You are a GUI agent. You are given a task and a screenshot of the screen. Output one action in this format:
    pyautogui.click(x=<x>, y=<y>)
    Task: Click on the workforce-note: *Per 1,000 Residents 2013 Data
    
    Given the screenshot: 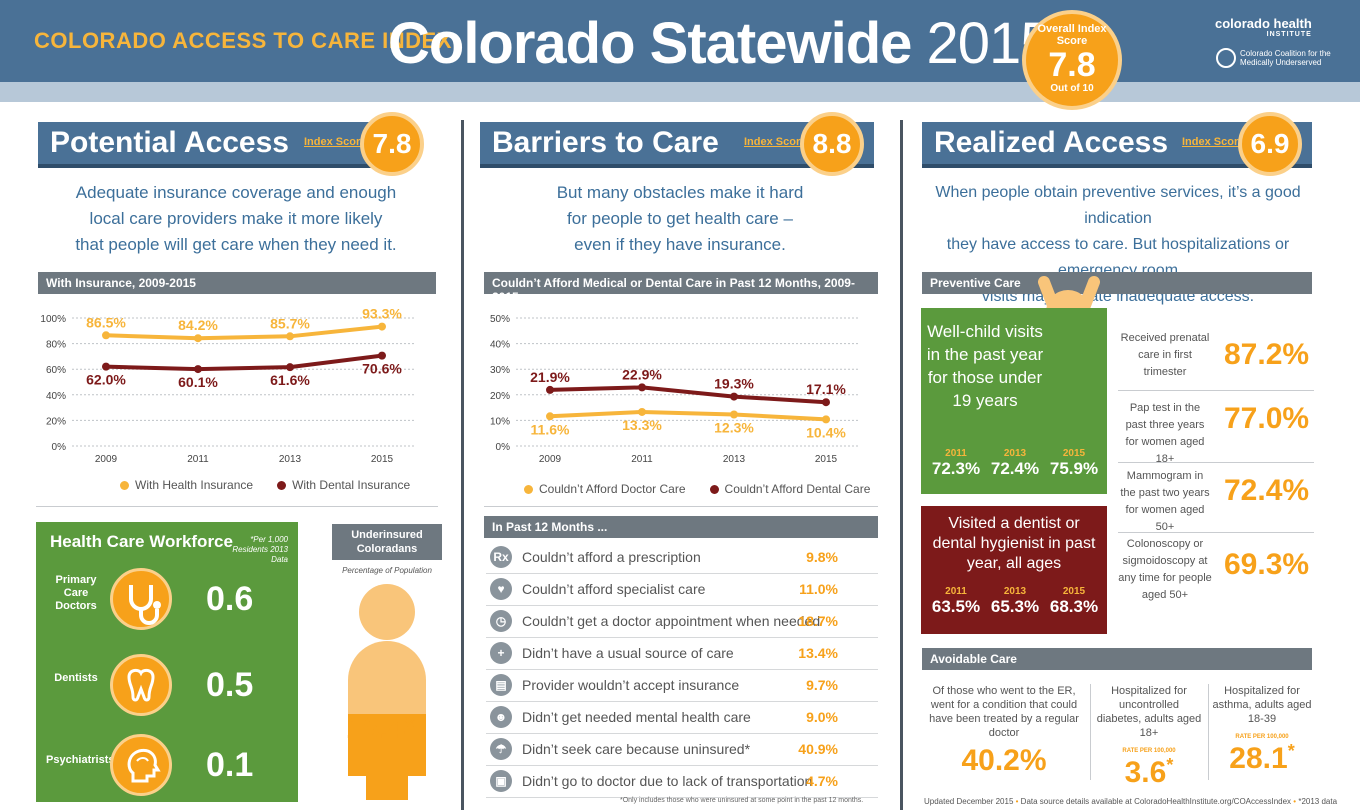 What is the action you would take?
    pyautogui.click(x=260, y=549)
    